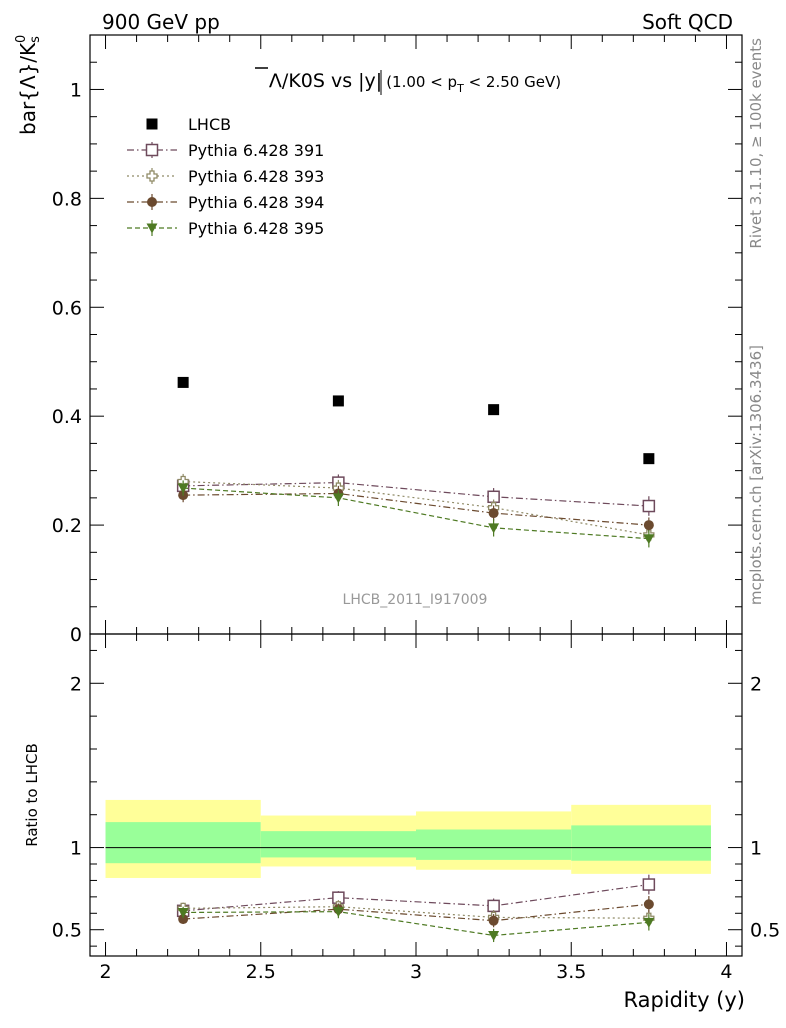  What do you see at coordinates (67, 199) in the screenshot?
I see `y-tick-label: 0.8` at bounding box center [67, 199].